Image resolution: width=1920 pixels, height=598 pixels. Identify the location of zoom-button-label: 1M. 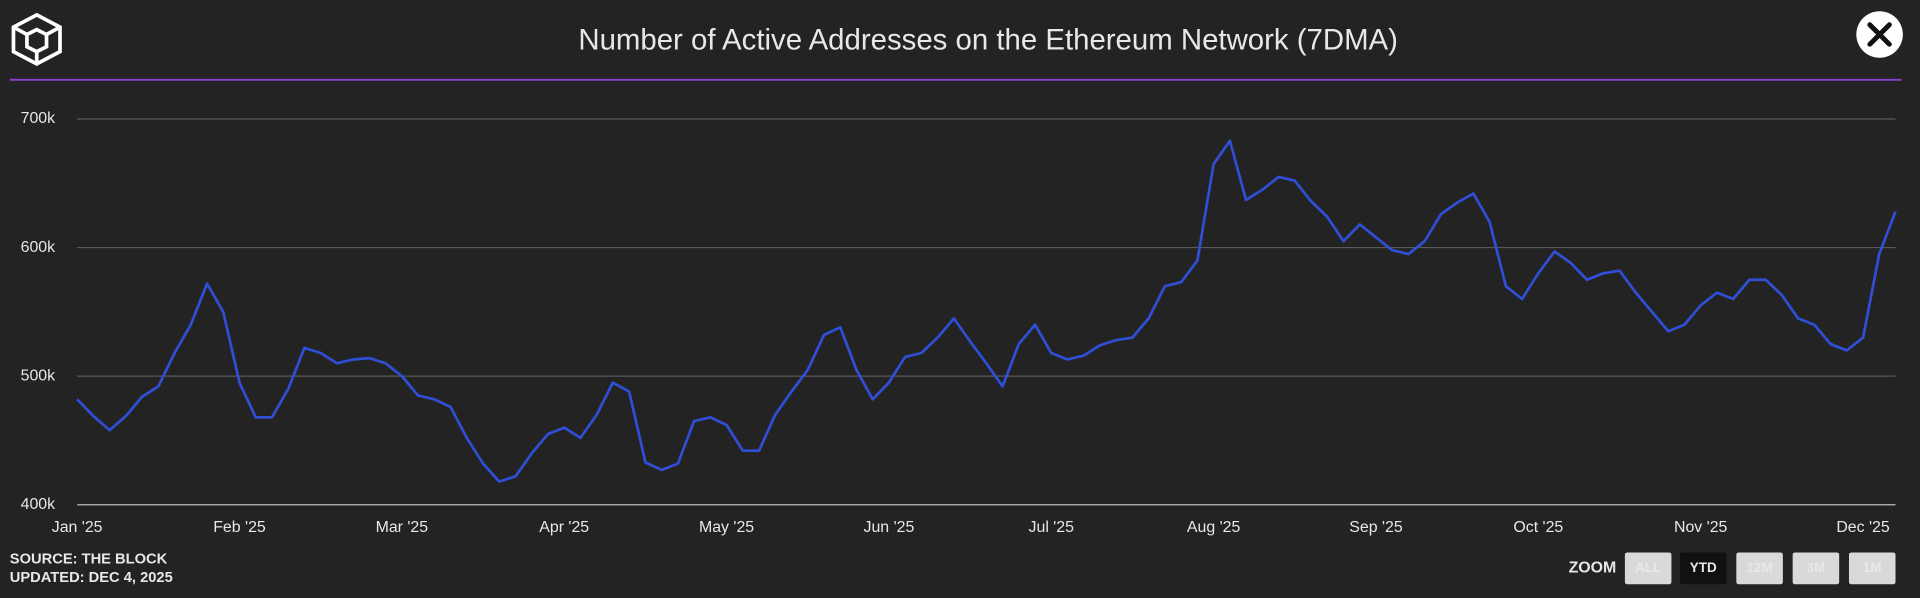
(1872, 567).